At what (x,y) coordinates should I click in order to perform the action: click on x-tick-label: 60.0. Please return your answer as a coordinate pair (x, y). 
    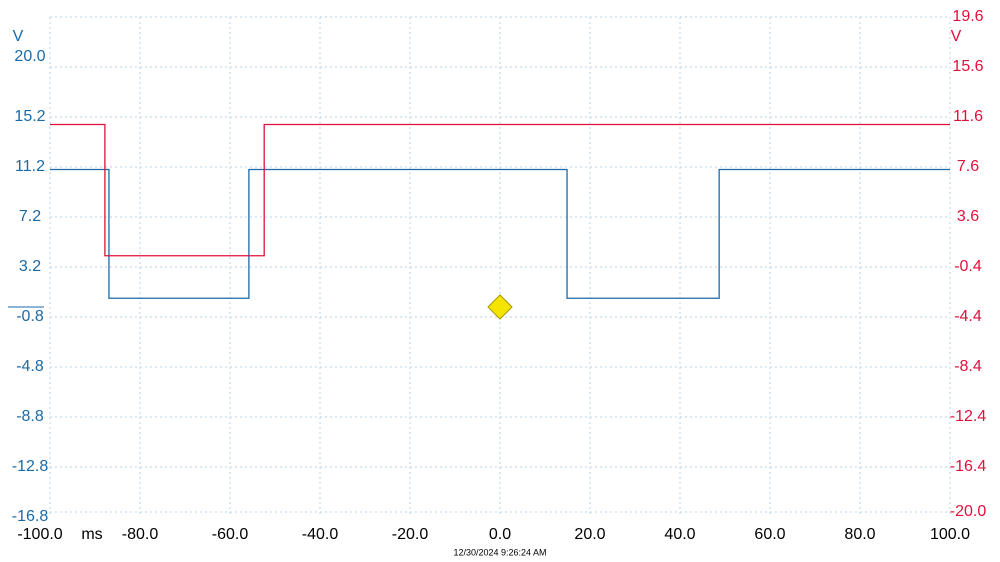
    Looking at the image, I should click on (769, 534).